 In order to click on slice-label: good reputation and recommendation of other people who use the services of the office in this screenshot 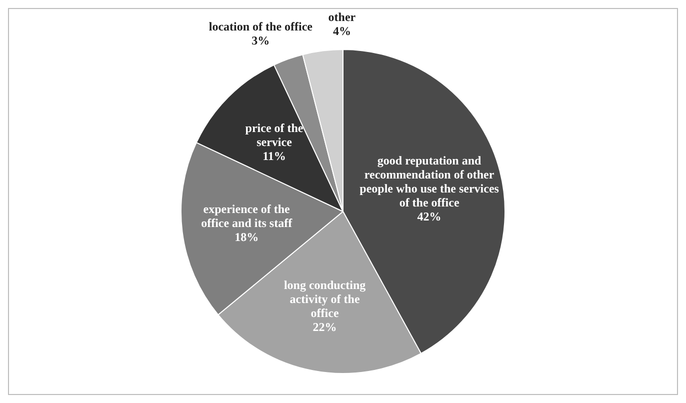, I will do `click(430, 181)`.